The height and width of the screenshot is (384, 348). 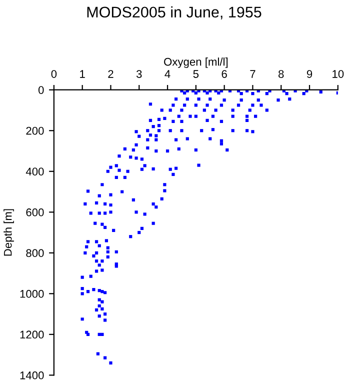 I want to click on chart-title: MODS2005 in June, 1955, so click(x=174, y=13).